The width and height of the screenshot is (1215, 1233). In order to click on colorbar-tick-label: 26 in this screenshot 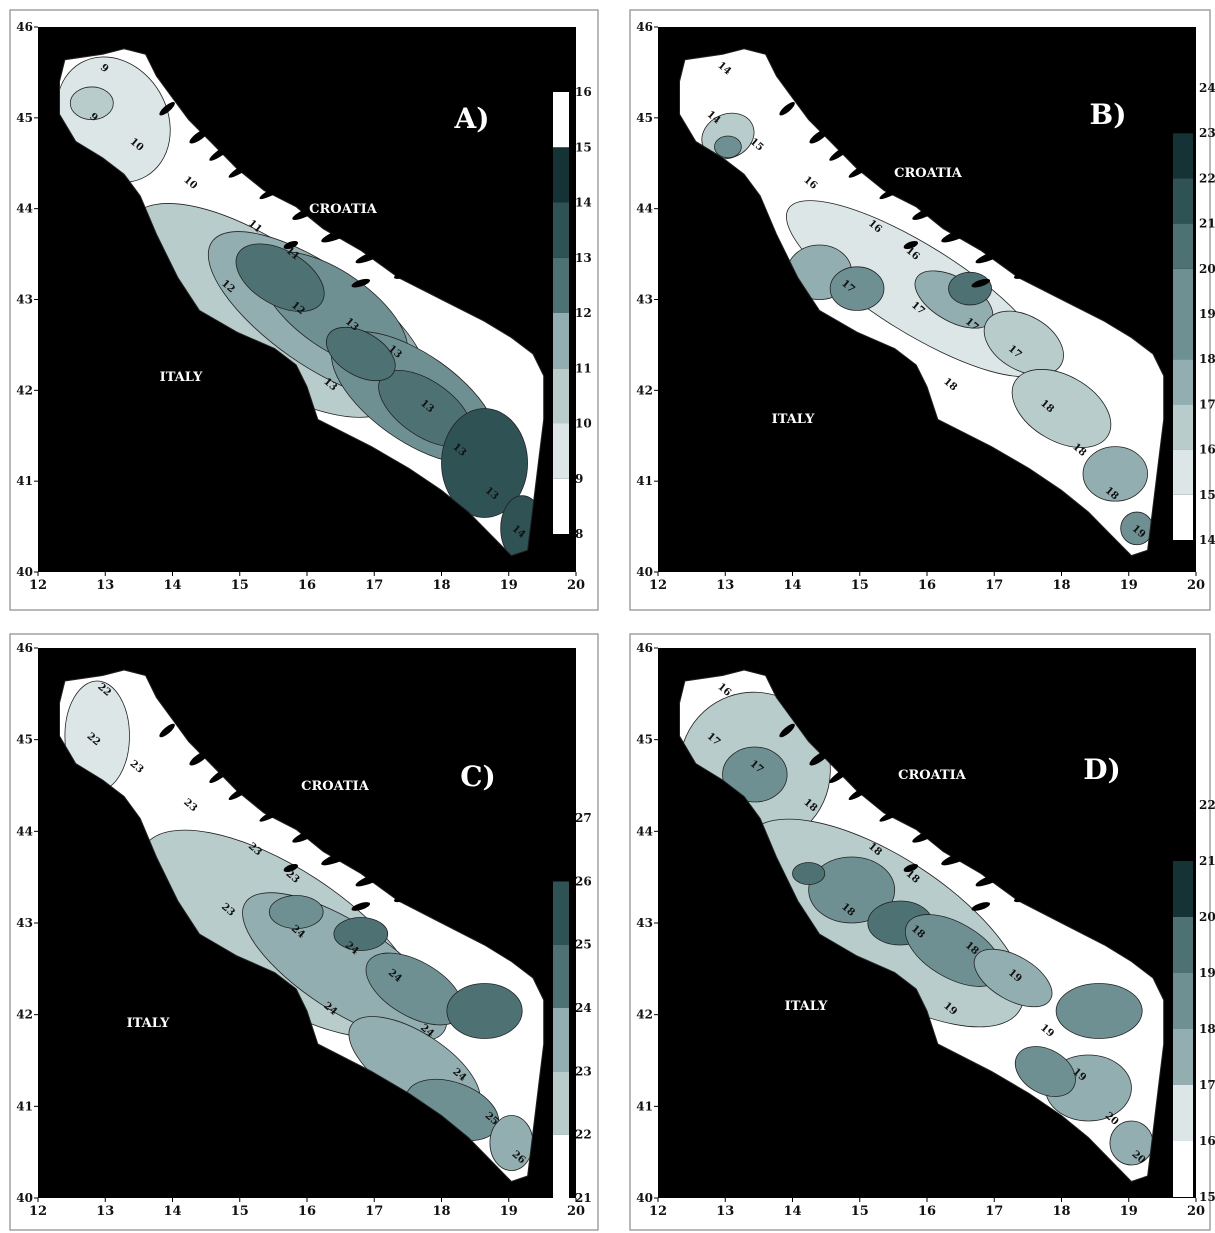, I will do `click(583, 881)`.